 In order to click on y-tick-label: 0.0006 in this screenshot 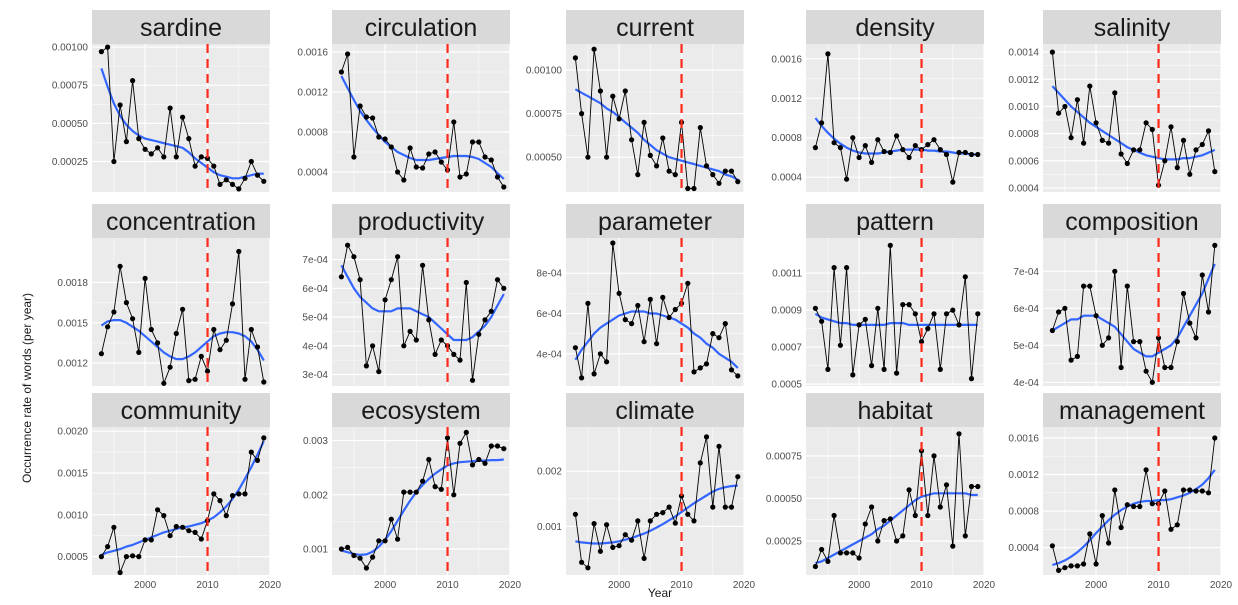, I will do `click(1023, 161)`.